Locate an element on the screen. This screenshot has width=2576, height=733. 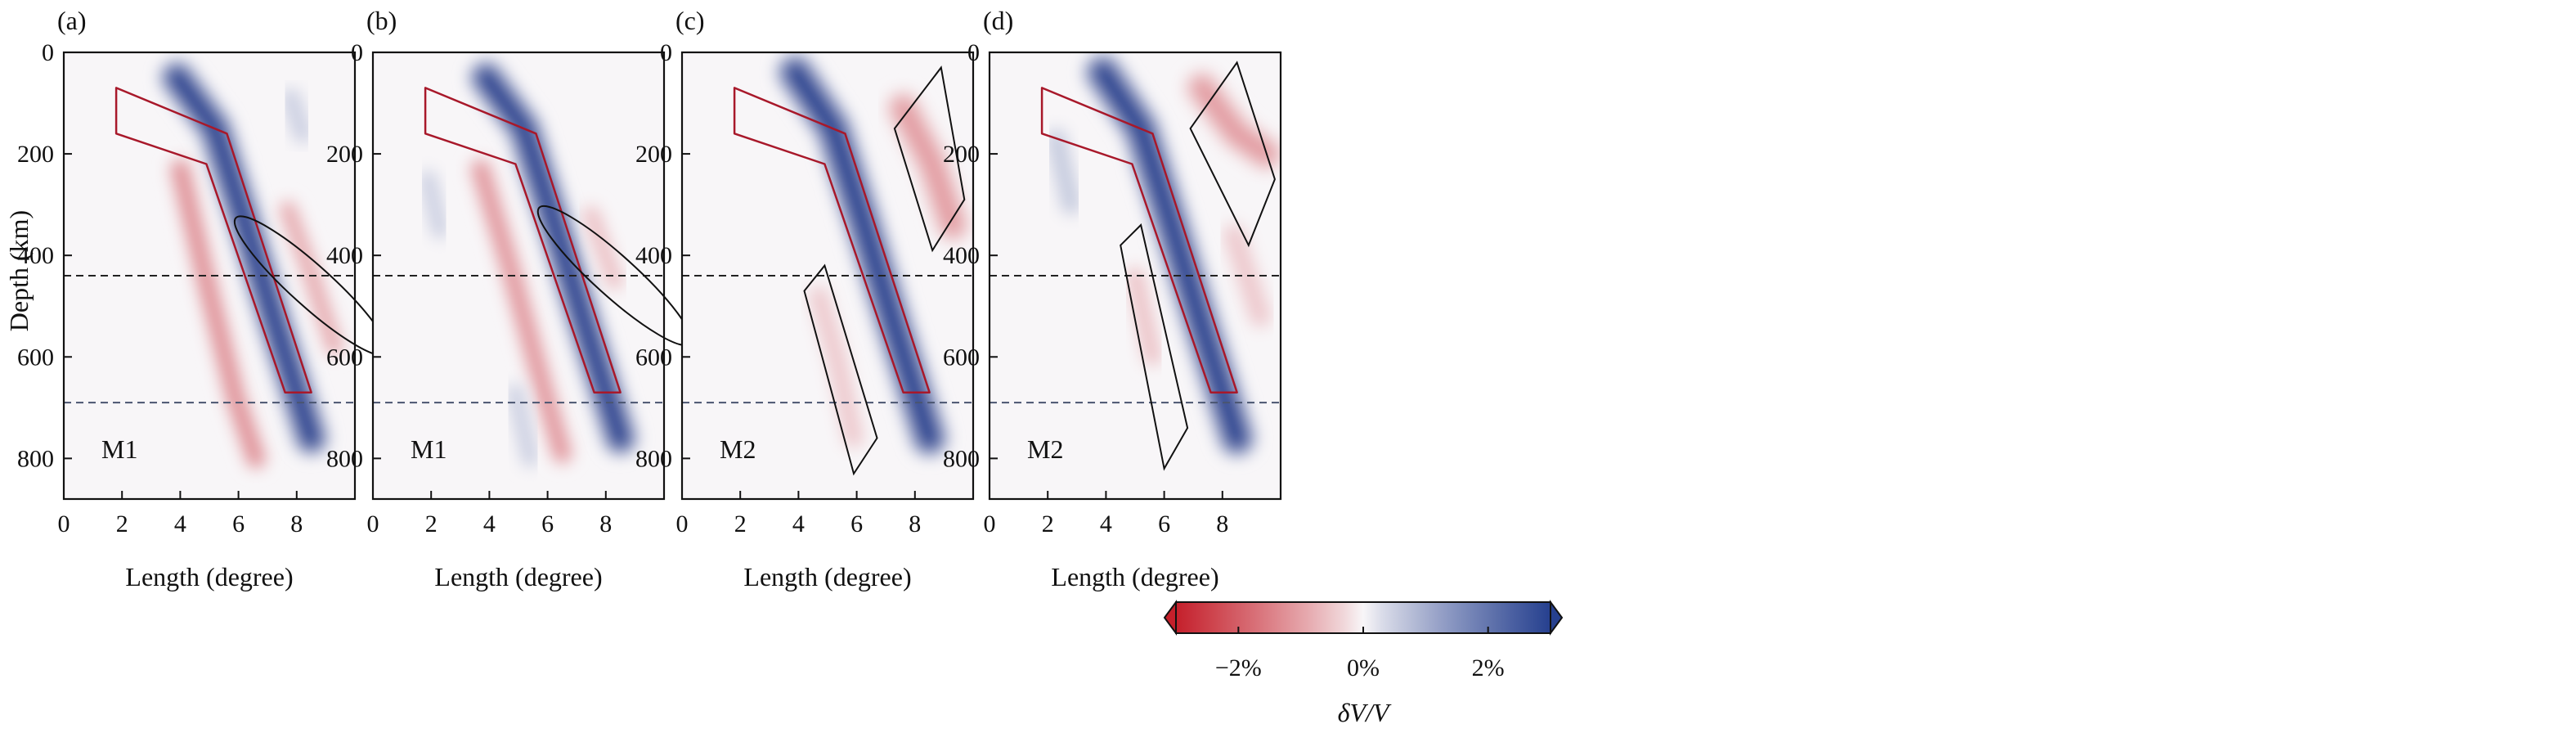
colorbar-tick-label: 2% is located at coordinates (1488, 667).